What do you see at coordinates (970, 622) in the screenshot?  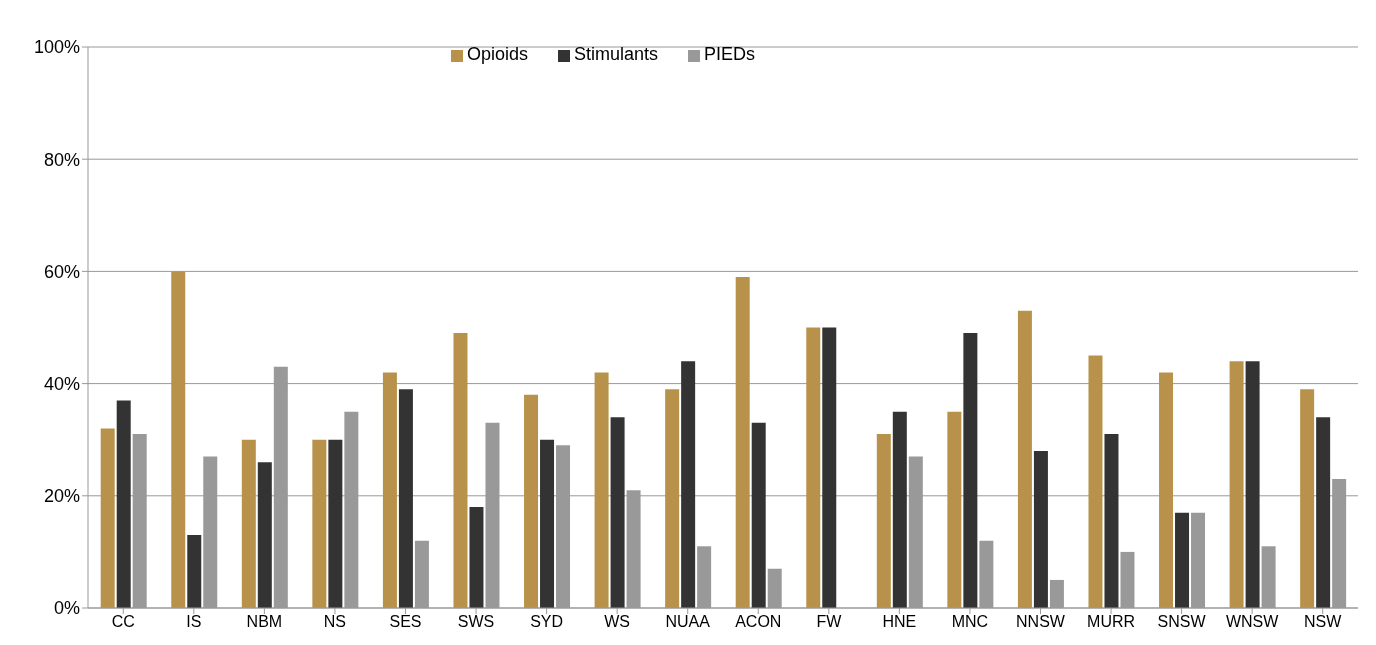 I see `x-tick-label: MNC` at bounding box center [970, 622].